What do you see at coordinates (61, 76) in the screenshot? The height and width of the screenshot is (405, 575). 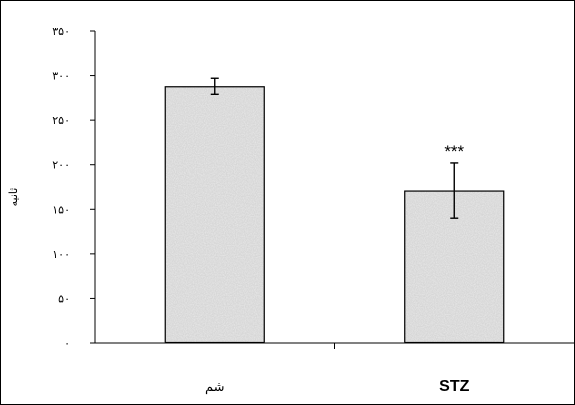 I see `y-tick-label: ۳۰۰` at bounding box center [61, 76].